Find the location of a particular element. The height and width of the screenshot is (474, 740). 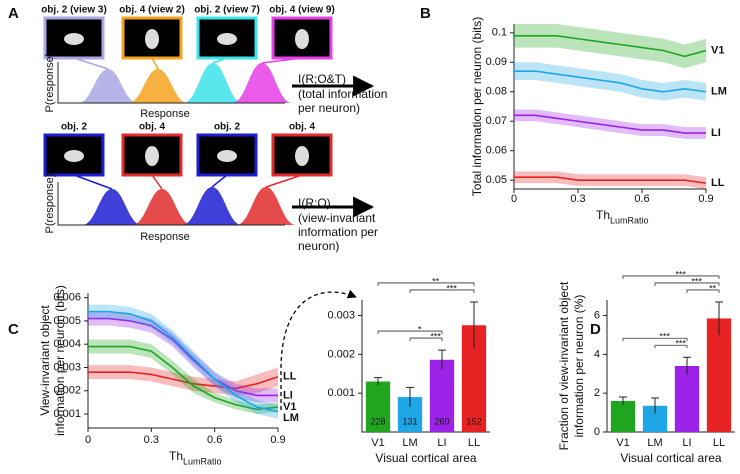

series-label: LM is located at coordinates (291, 418).